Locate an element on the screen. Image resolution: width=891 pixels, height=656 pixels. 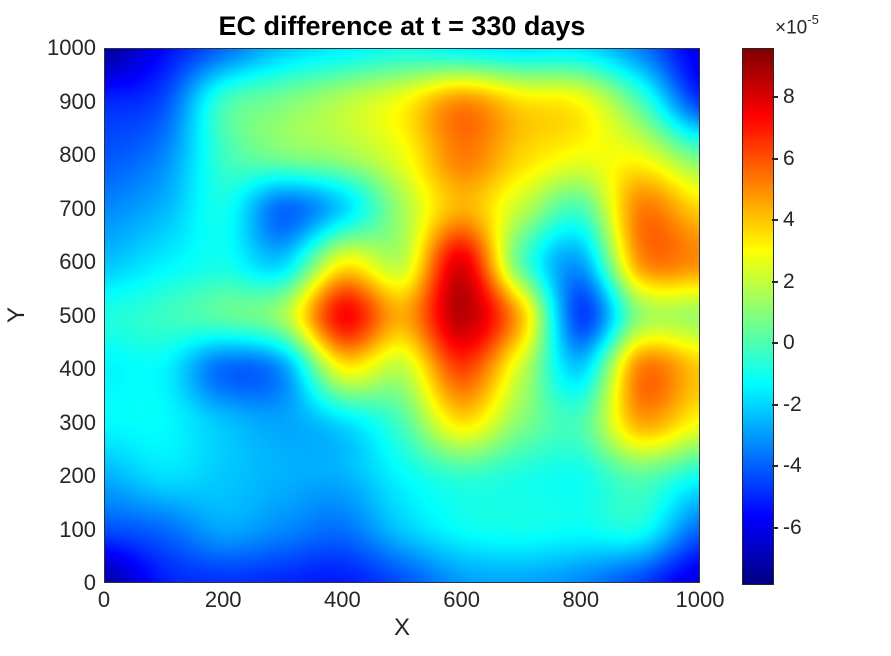
y-axis-label: Y is located at coordinates (16, 315).